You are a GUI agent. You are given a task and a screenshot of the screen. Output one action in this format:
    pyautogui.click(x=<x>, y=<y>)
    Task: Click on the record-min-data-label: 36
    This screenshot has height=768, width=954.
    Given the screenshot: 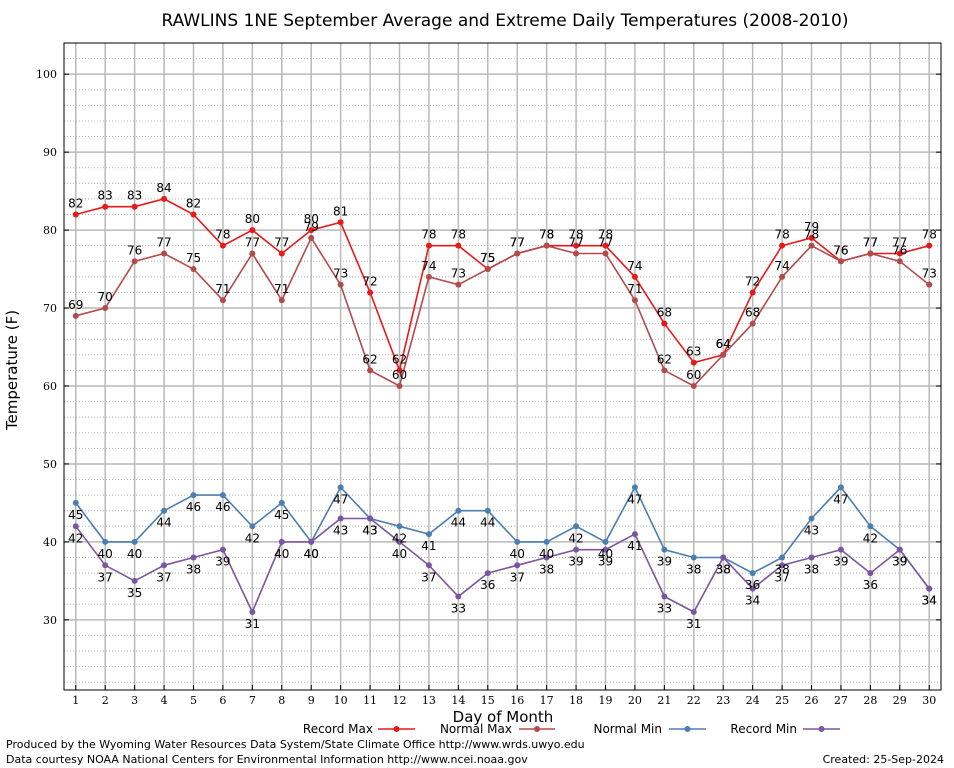 What is the action you would take?
    pyautogui.click(x=487, y=585)
    